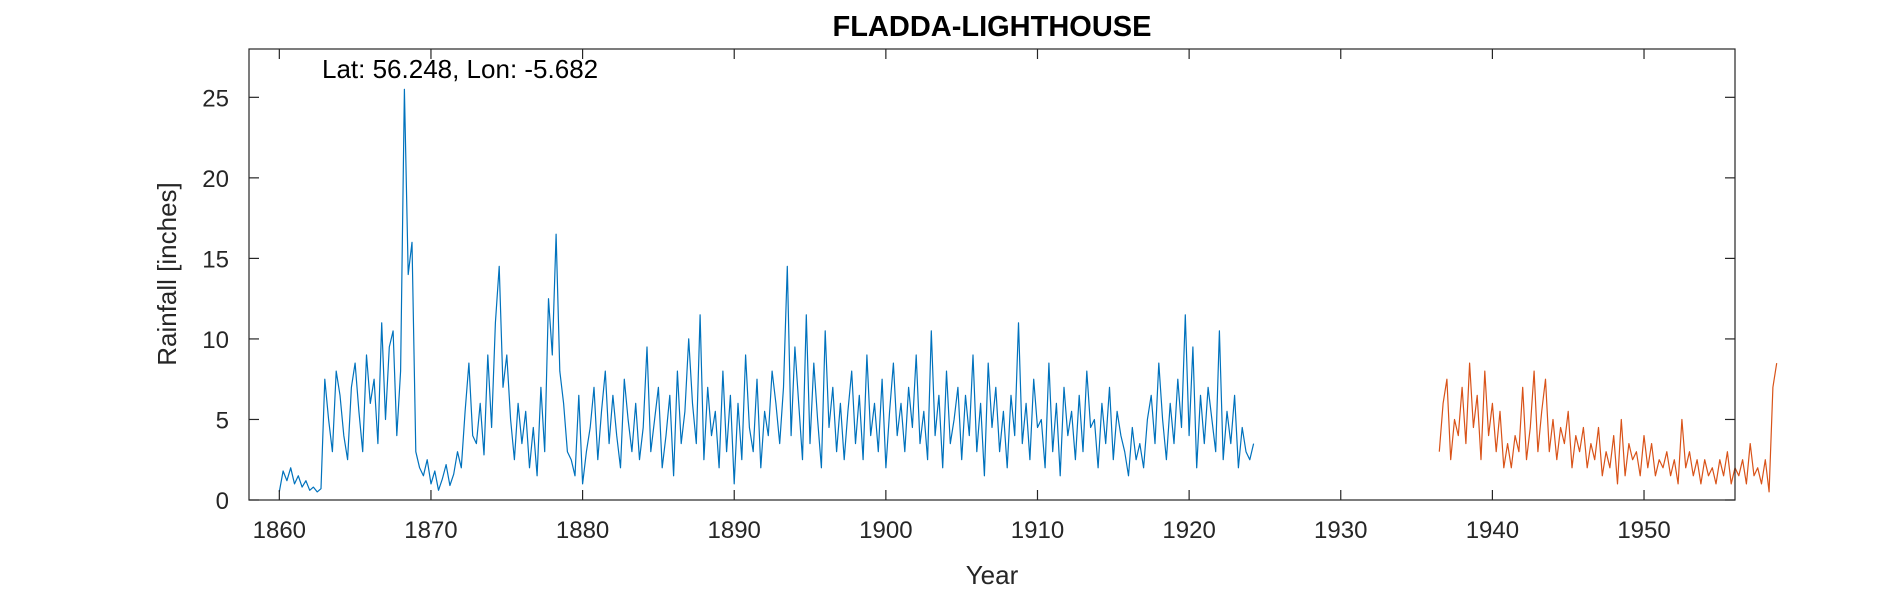 This screenshot has width=1890, height=591. What do you see at coordinates (430, 530) in the screenshot?
I see `x-tick-label: 1870` at bounding box center [430, 530].